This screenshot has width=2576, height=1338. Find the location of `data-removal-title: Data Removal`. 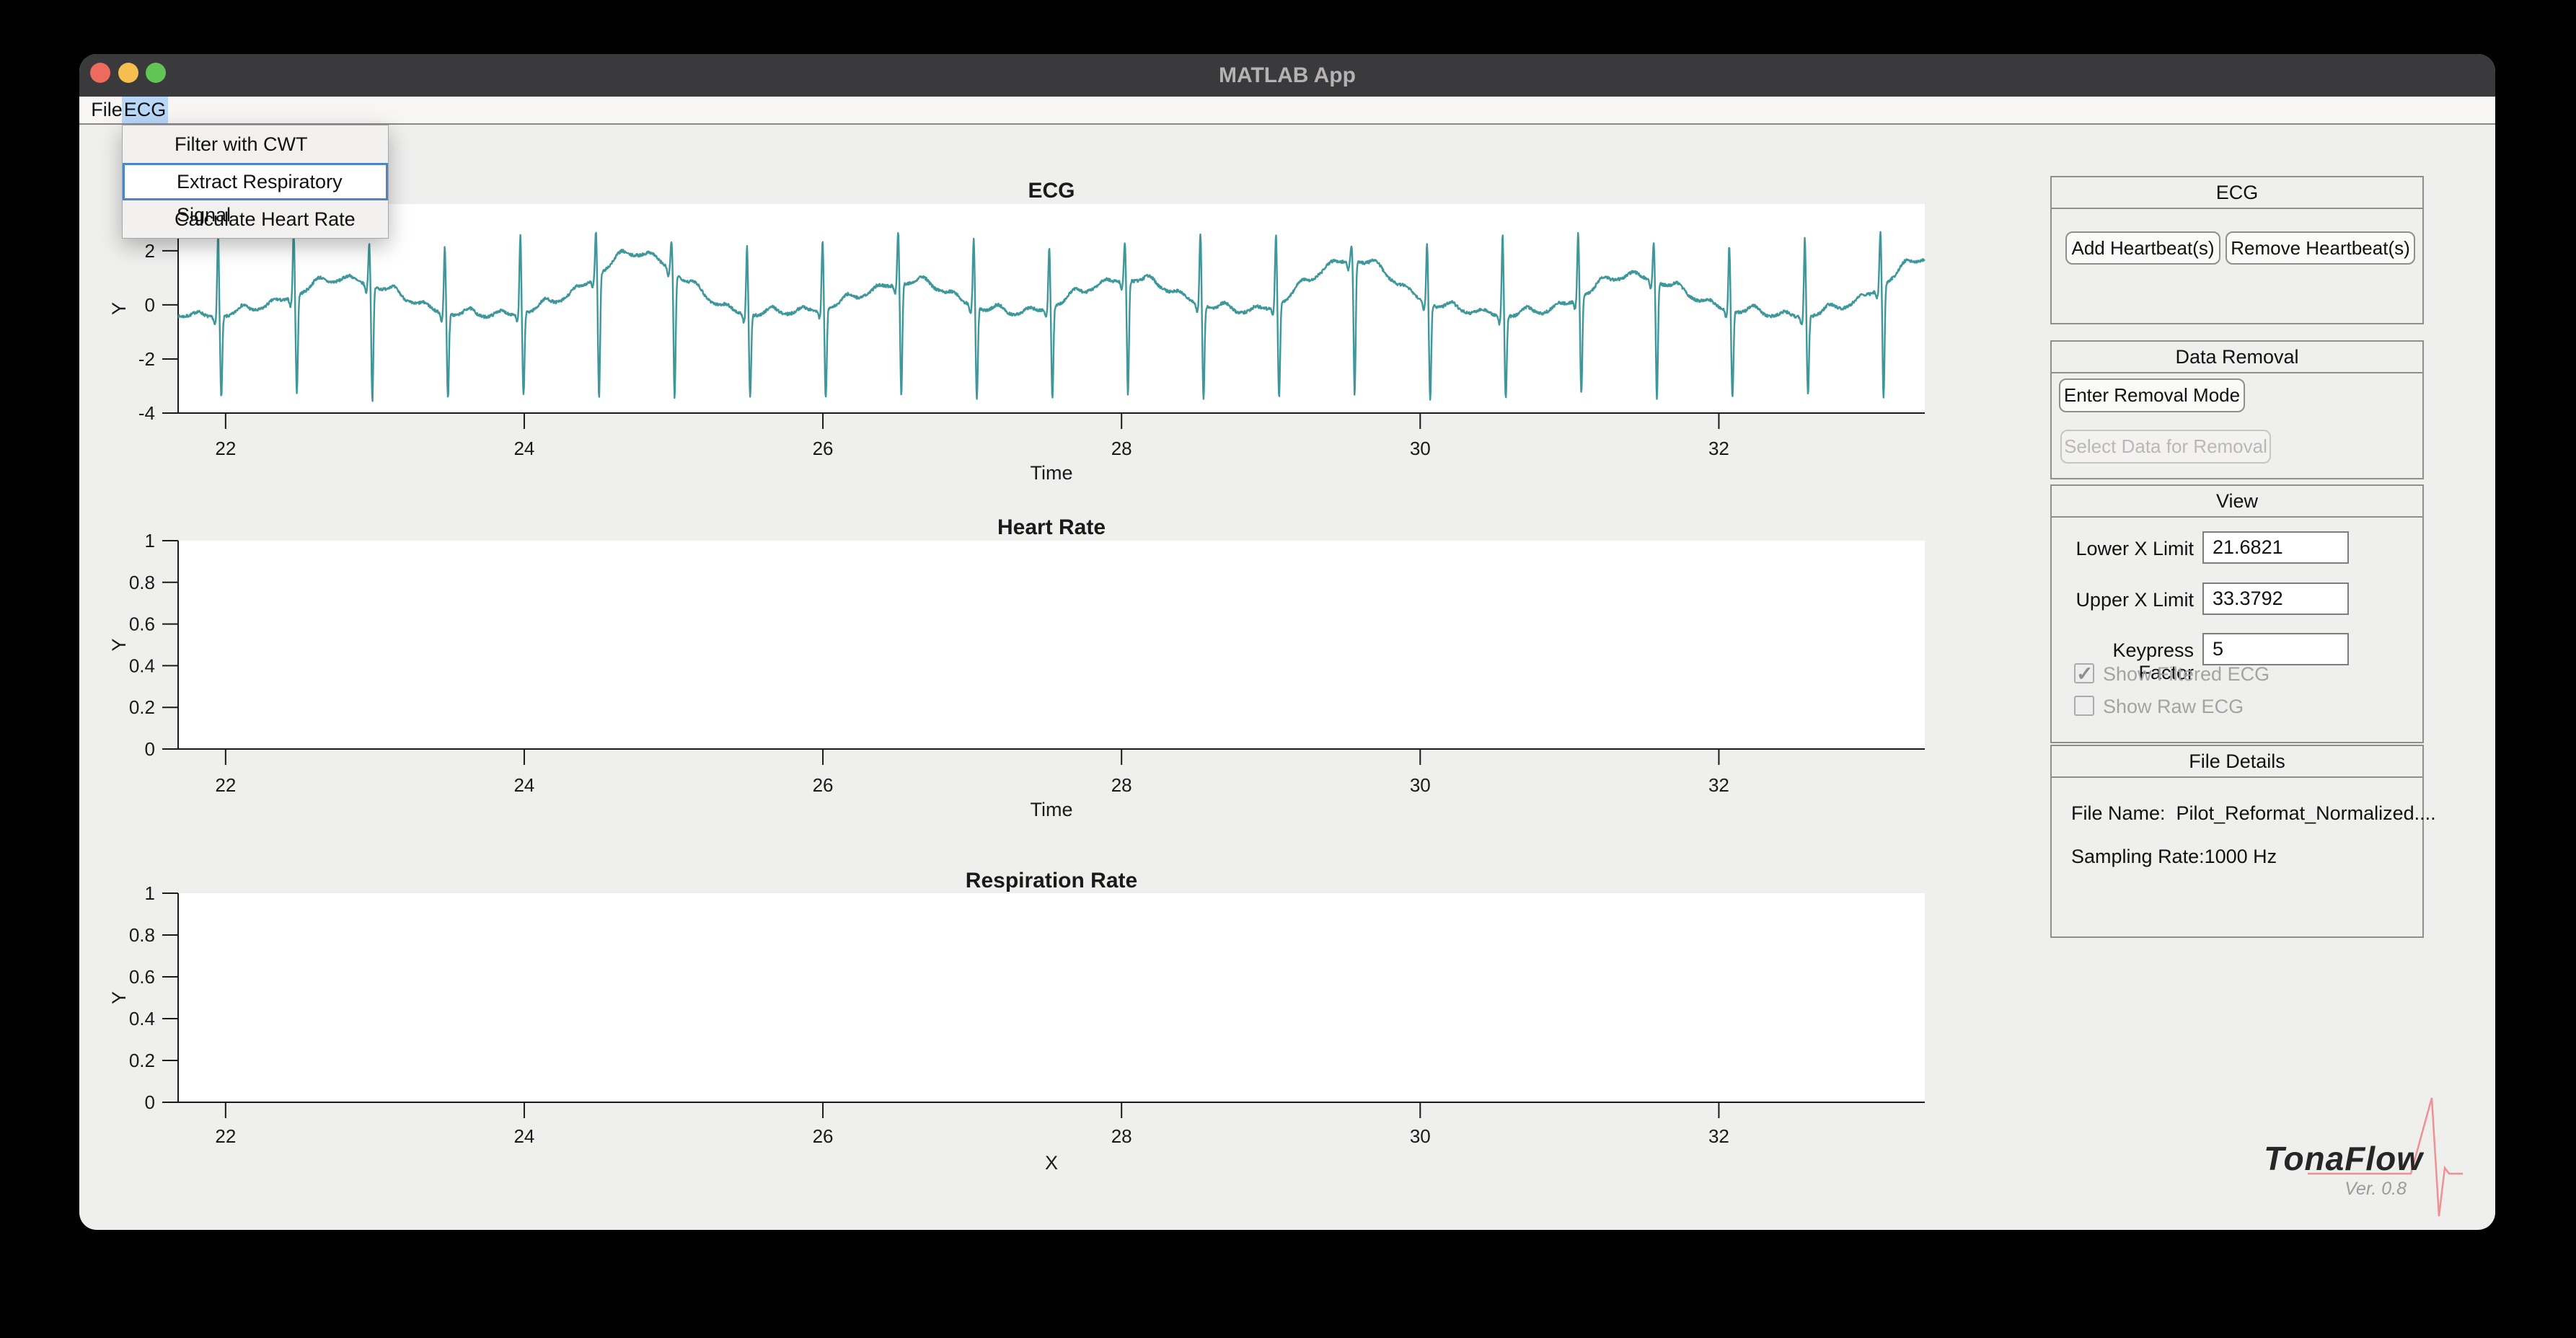

data-removal-title: Data Removal is located at coordinates (2237, 358).